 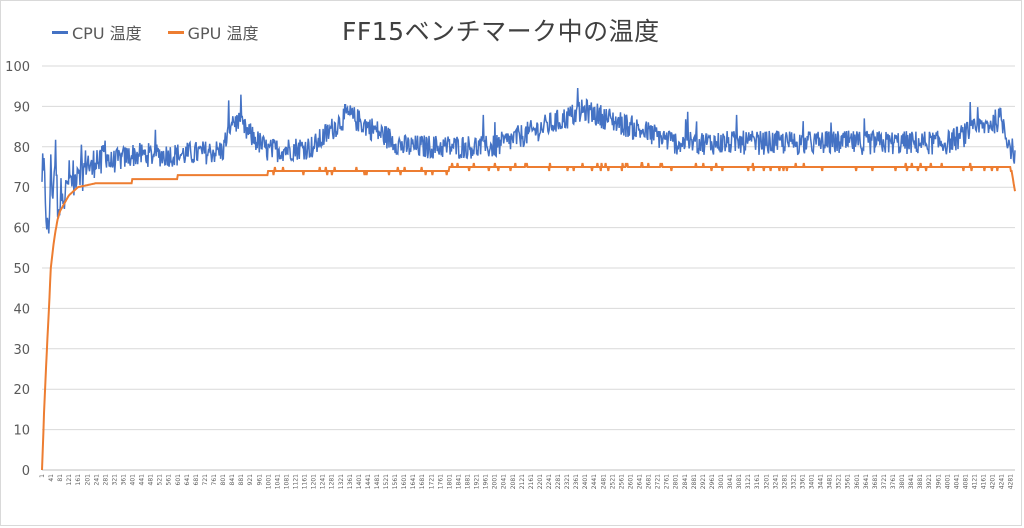 What do you see at coordinates (232, 480) in the screenshot?
I see `x-tick-label: 841` at bounding box center [232, 480].